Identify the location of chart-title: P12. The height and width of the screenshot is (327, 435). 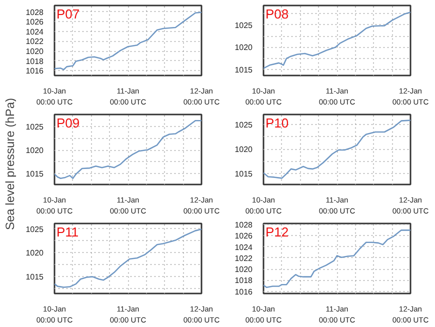
(277, 232).